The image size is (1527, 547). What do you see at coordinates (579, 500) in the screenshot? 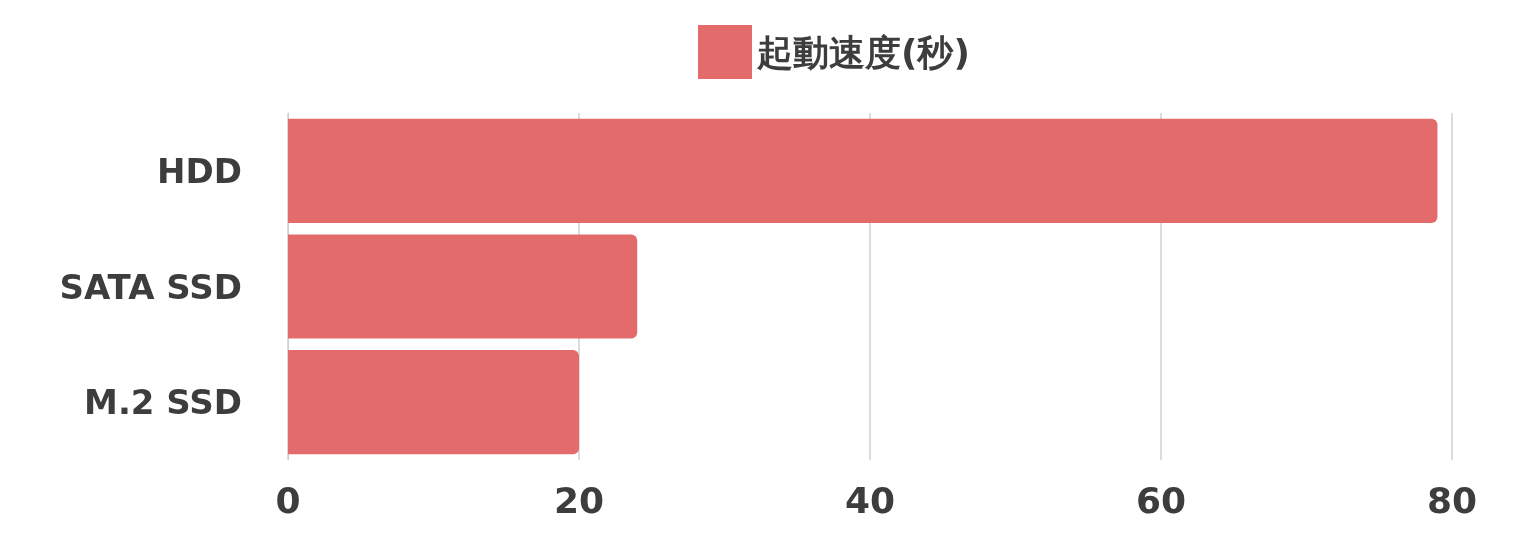
I see `x-tick-label: 20` at bounding box center [579, 500].